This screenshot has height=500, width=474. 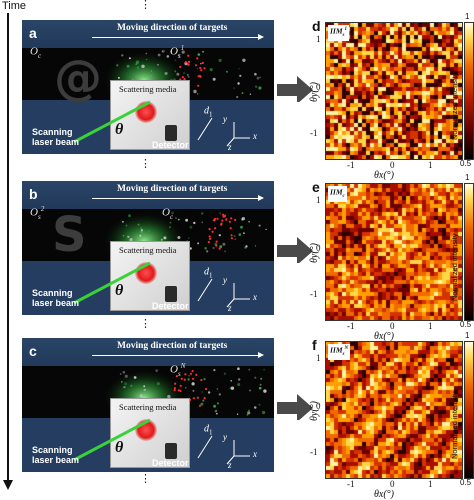 What do you see at coordinates (36, 52) in the screenshot?
I see `object-label-left: Oc` at bounding box center [36, 52].